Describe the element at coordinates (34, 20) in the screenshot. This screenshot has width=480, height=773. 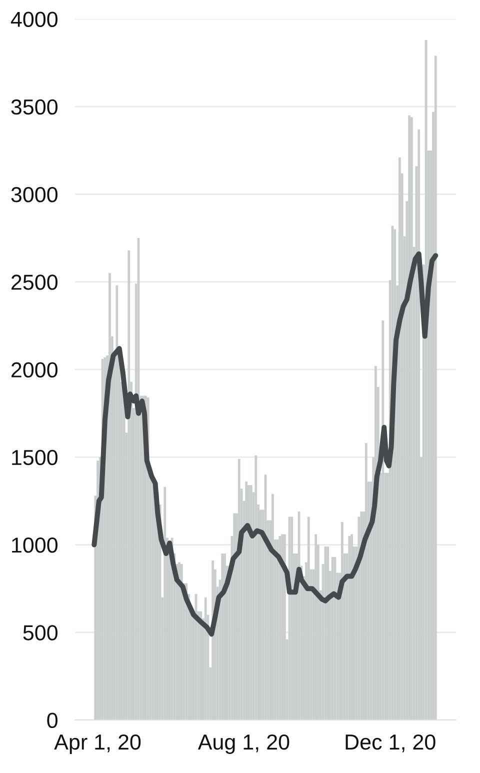
I see `y-tick-label: 4000` at that location.